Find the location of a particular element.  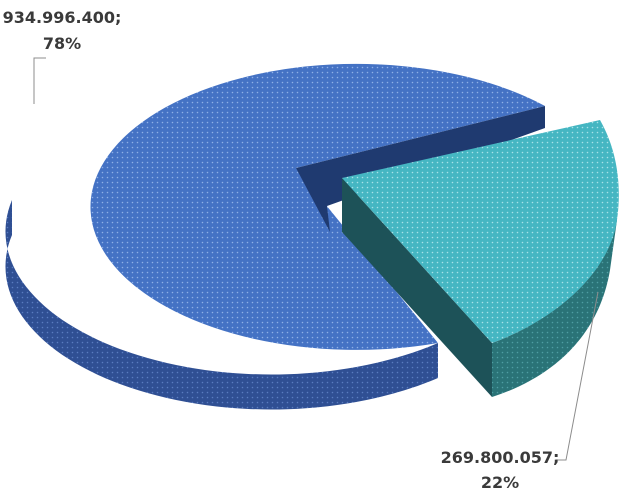

data-label-0-value: 934.996.400; is located at coordinates (62, 17).